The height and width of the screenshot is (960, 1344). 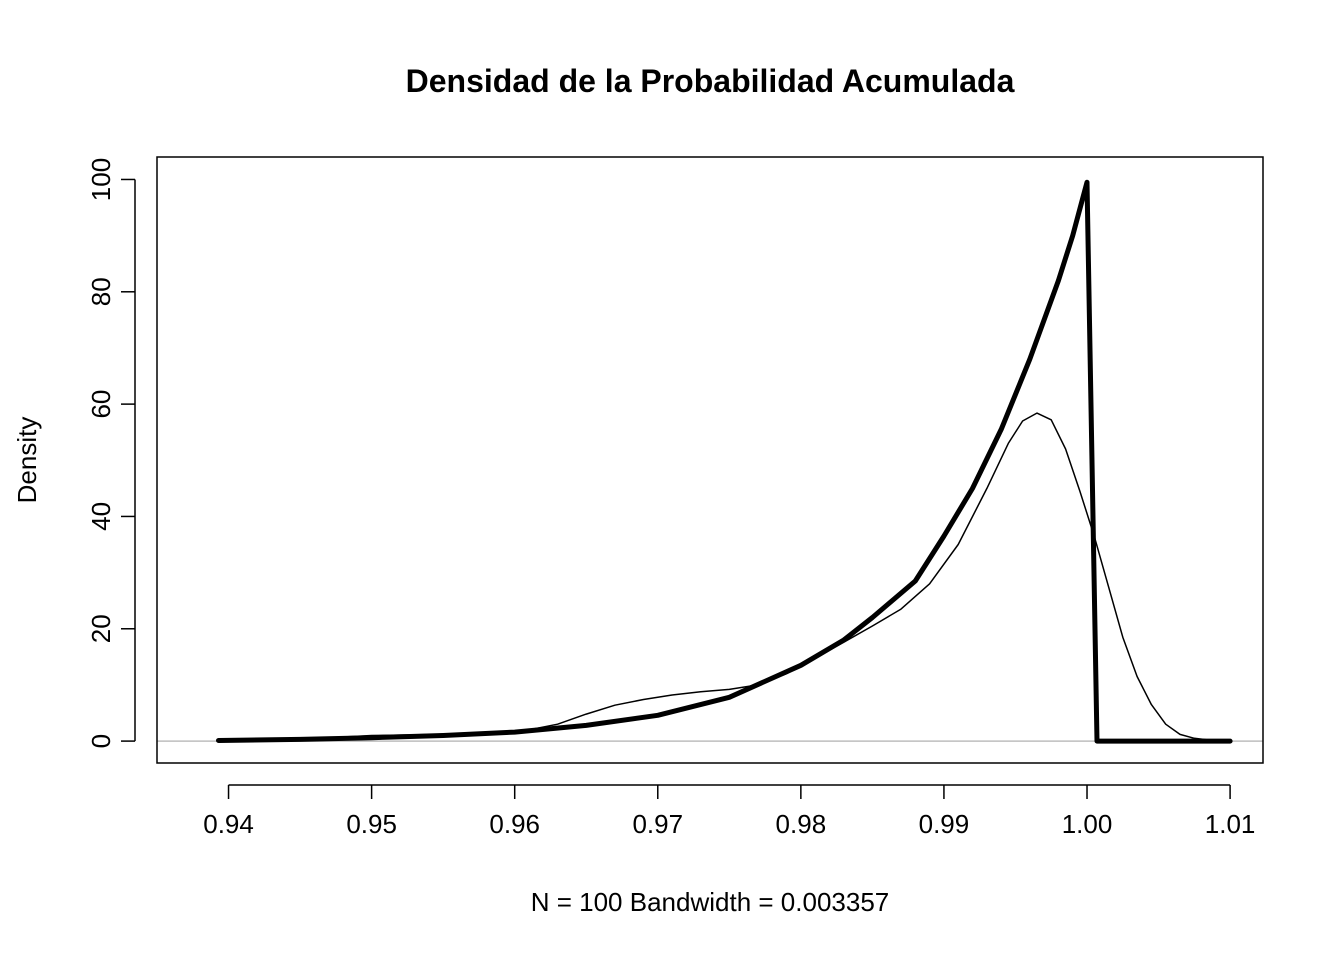 I want to click on x-tick-label: 0.96, so click(x=514, y=824).